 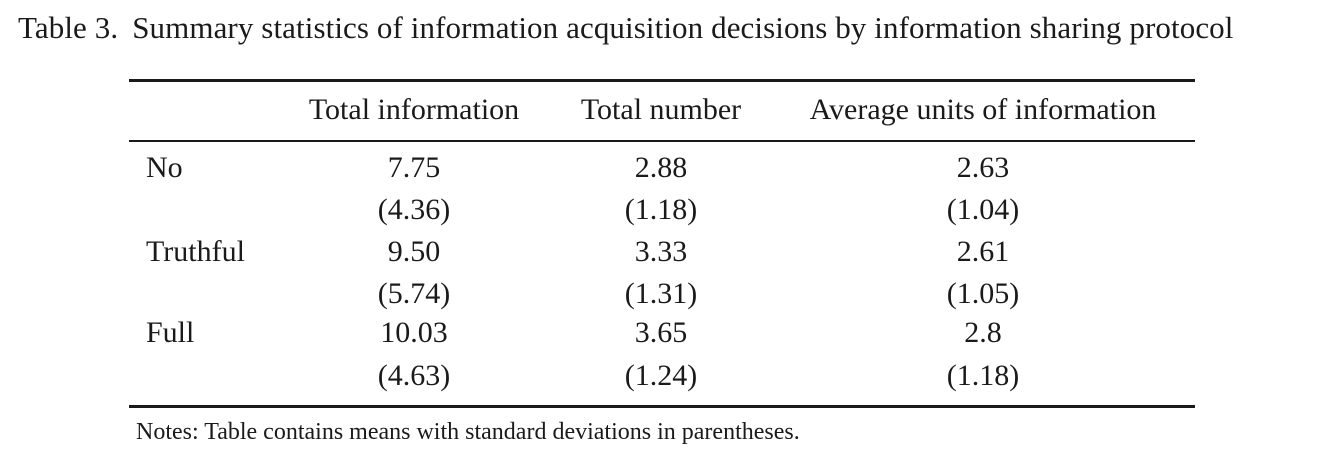 I want to click on table-bottom-rule, so click(x=662, y=406).